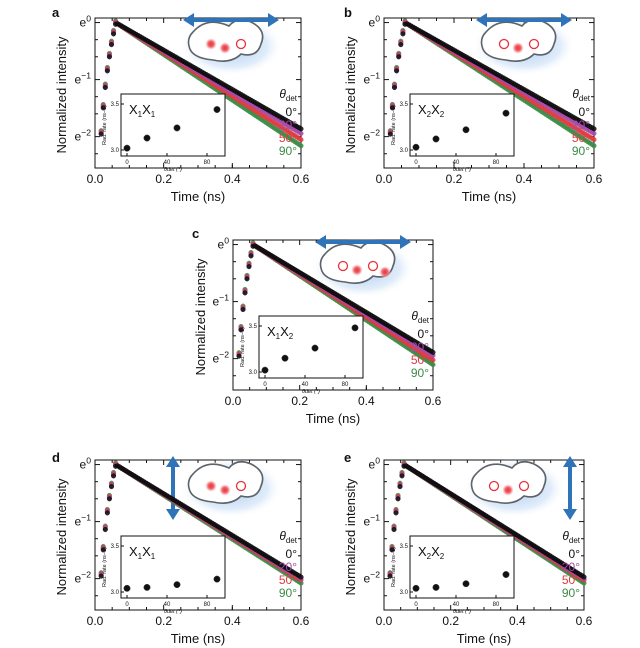 This screenshot has width=640, height=648. Describe the element at coordinates (384, 621) in the screenshot. I see `x-tick-label: 0.0` at that location.